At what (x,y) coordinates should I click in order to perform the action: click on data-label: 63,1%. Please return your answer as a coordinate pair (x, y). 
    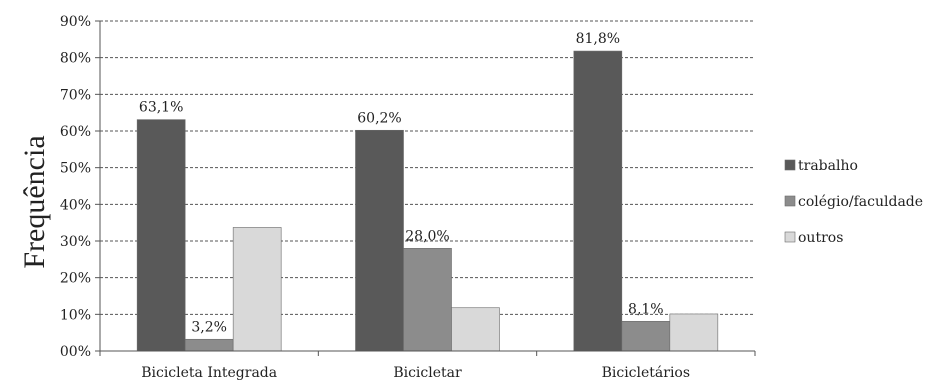
    Looking at the image, I should click on (161, 108).